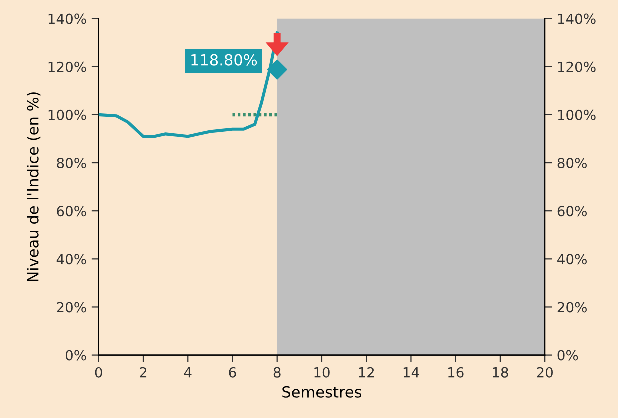 The height and width of the screenshot is (418, 618). I want to click on y-tick-label: 40%, so click(71, 259).